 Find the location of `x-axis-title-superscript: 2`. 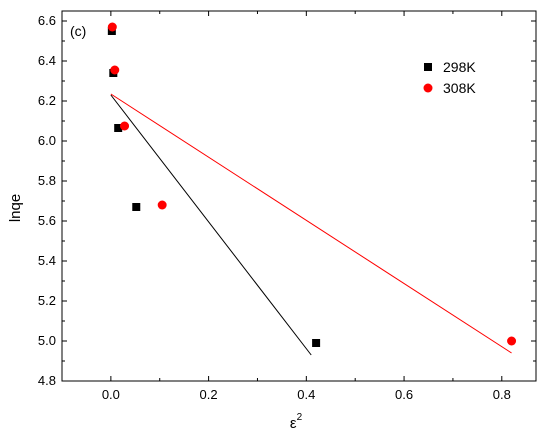

x-axis-title-superscript: 2 is located at coordinates (300, 417).